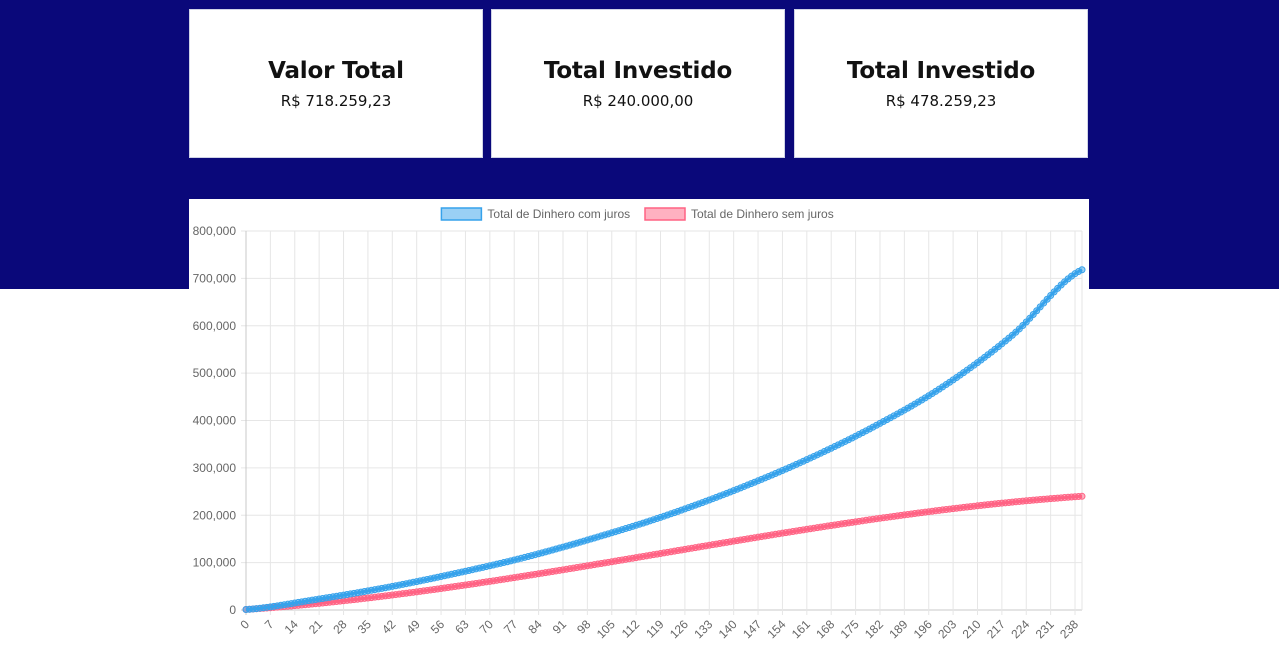 The image size is (1279, 649). What do you see at coordinates (728, 629) in the screenshot?
I see `x-tick-label: 140` at bounding box center [728, 629].